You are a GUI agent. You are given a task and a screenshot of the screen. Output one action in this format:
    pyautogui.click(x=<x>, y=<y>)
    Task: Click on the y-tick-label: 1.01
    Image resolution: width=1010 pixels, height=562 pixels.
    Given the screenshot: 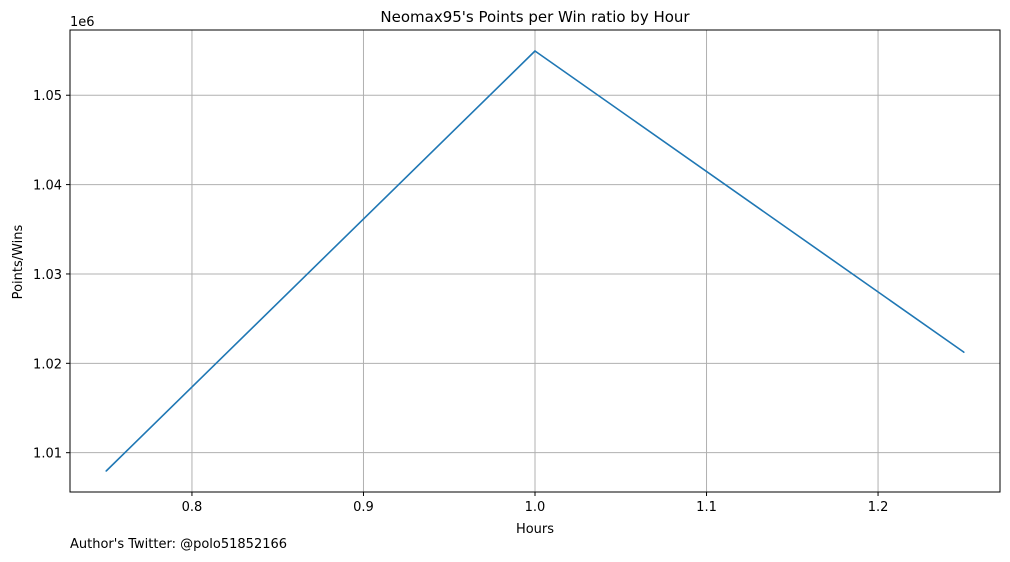 What is the action you would take?
    pyautogui.click(x=47, y=454)
    